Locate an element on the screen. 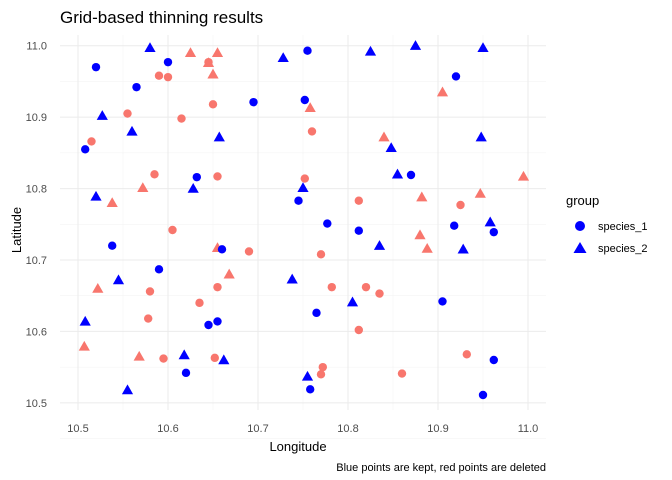 This screenshot has width=672, height=480. x-tick-label: 10.6 is located at coordinates (167, 429).